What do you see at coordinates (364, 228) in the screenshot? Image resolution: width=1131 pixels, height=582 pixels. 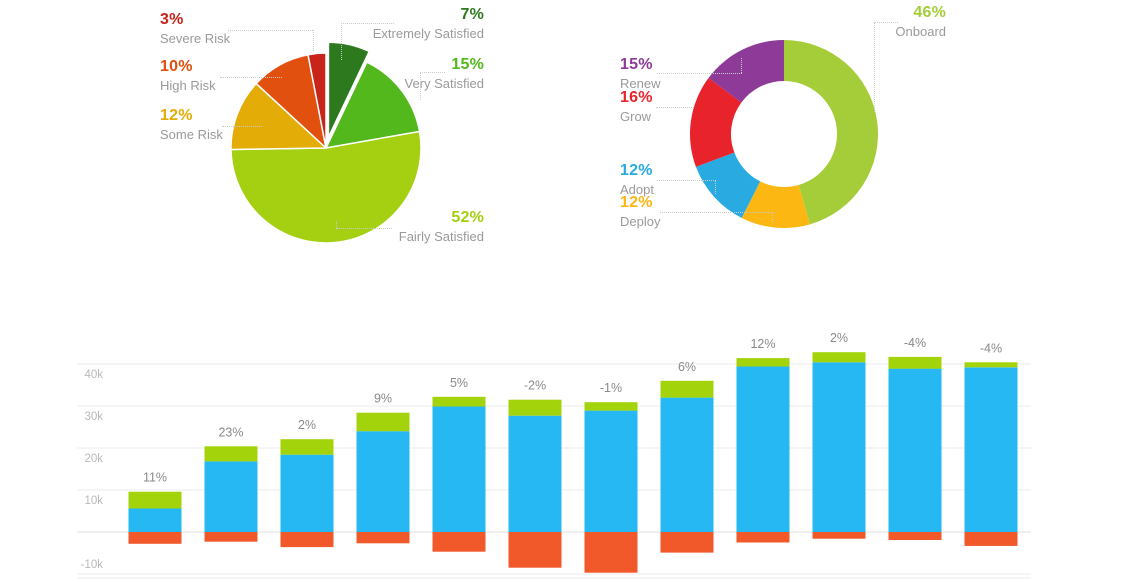 I see `leader-line-fairly-satisfied-h` at bounding box center [364, 228].